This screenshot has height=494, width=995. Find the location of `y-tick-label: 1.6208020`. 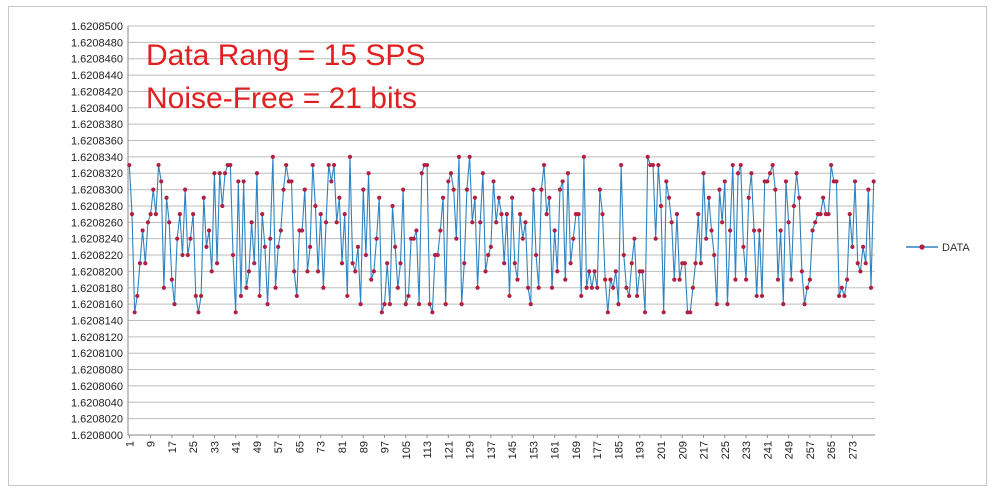

y-tick-label: 1.6208020 is located at coordinates (97, 420).